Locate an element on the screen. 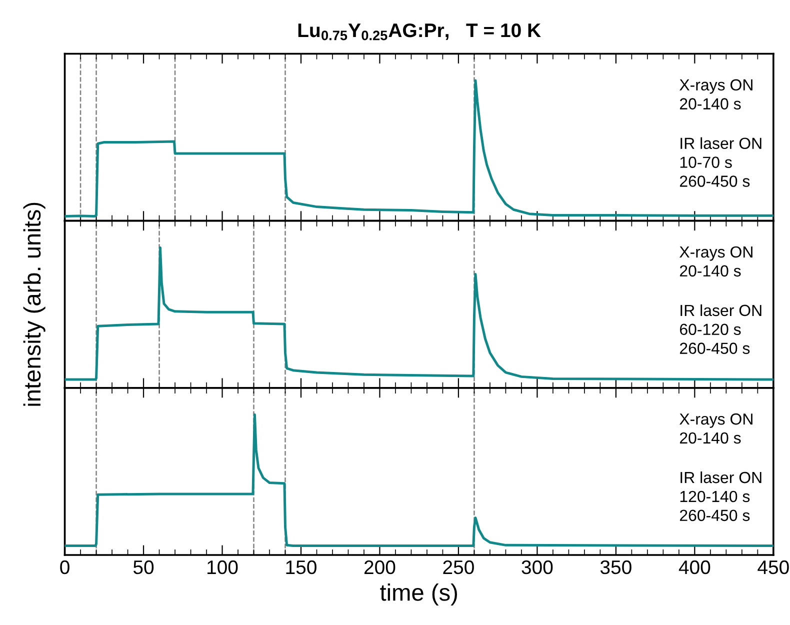  x-tick-label: 200 is located at coordinates (380, 567).